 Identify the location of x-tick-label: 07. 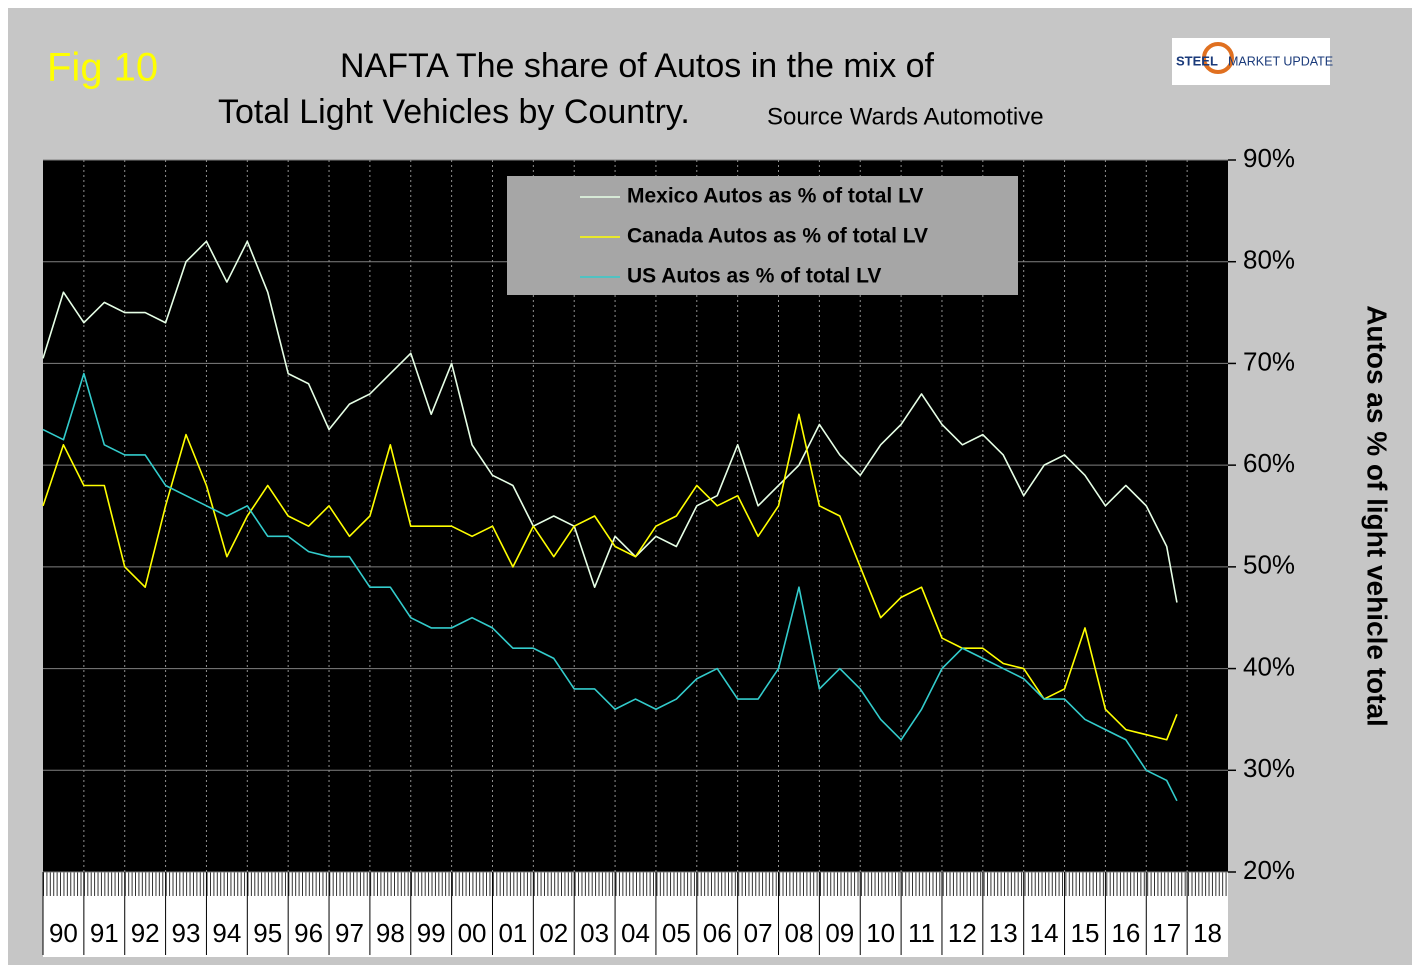
(758, 933).